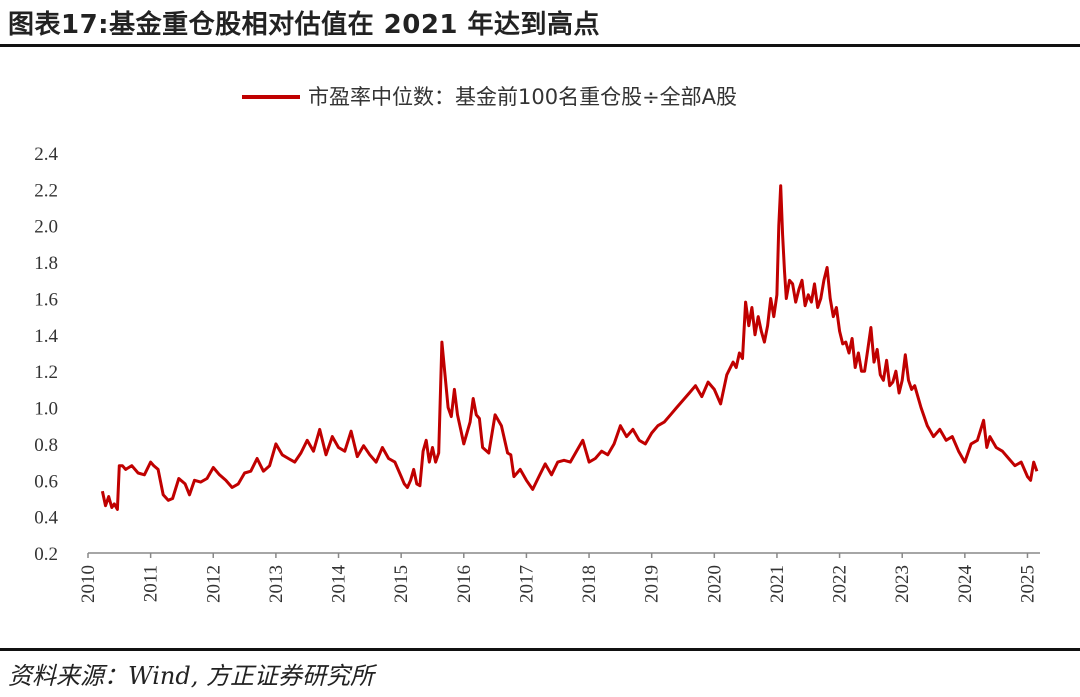 Image resolution: width=1080 pixels, height=697 pixels. What do you see at coordinates (589, 584) in the screenshot?
I see `x-tick-label: 2018` at bounding box center [589, 584].